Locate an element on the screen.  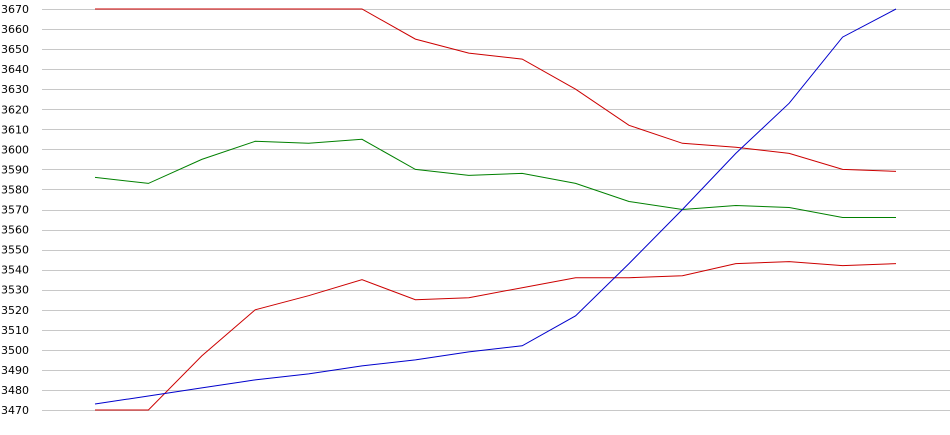
y-tick-label: 3600 is located at coordinates (15, 149).